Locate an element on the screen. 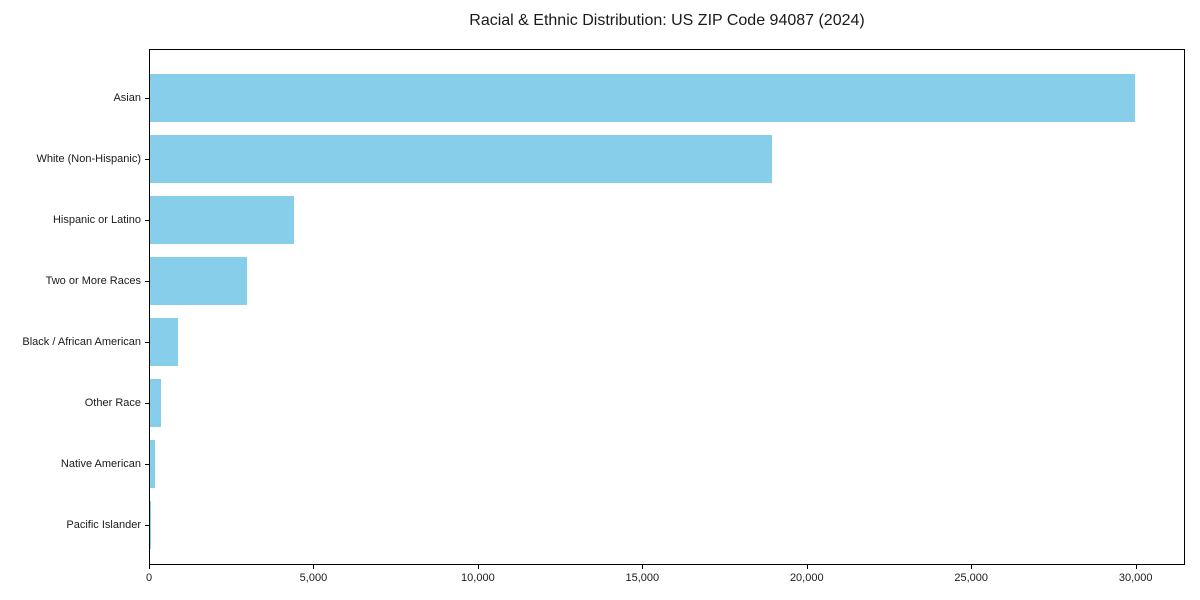 The height and width of the screenshot is (600, 1200). y-axis-label: White (Non-Hispanic) is located at coordinates (88, 159).